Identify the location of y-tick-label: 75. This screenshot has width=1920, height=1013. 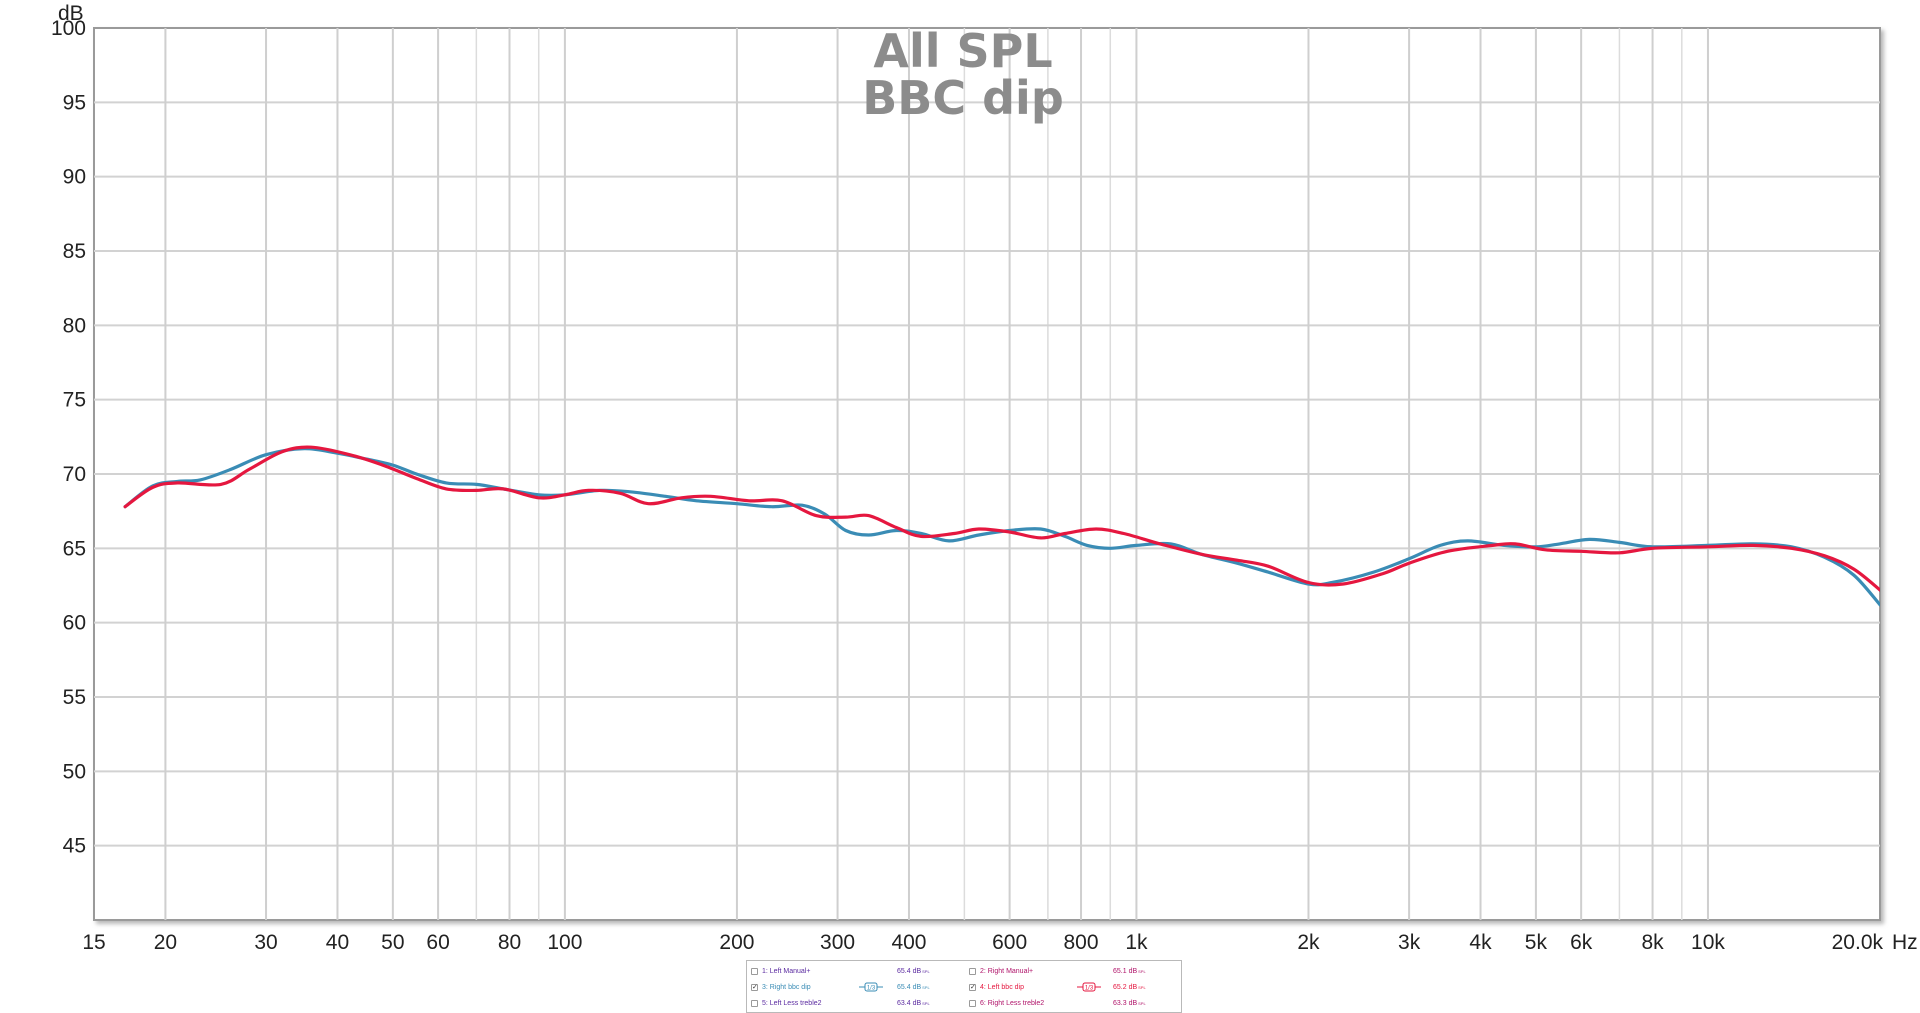
(74, 400).